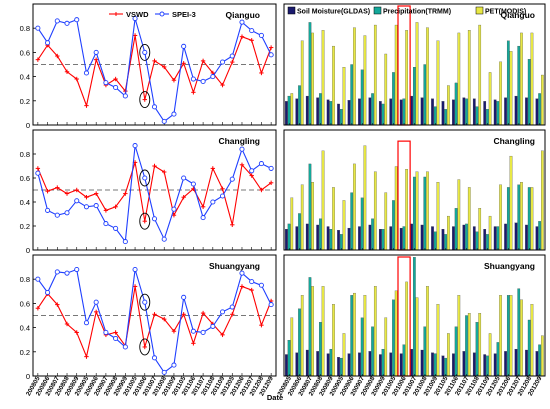 This screenshot has width=550, height=409. Describe the element at coordinates (333, 12) in the screenshot. I see `legend-label: Soil Moisture(GLDAS)` at that location.